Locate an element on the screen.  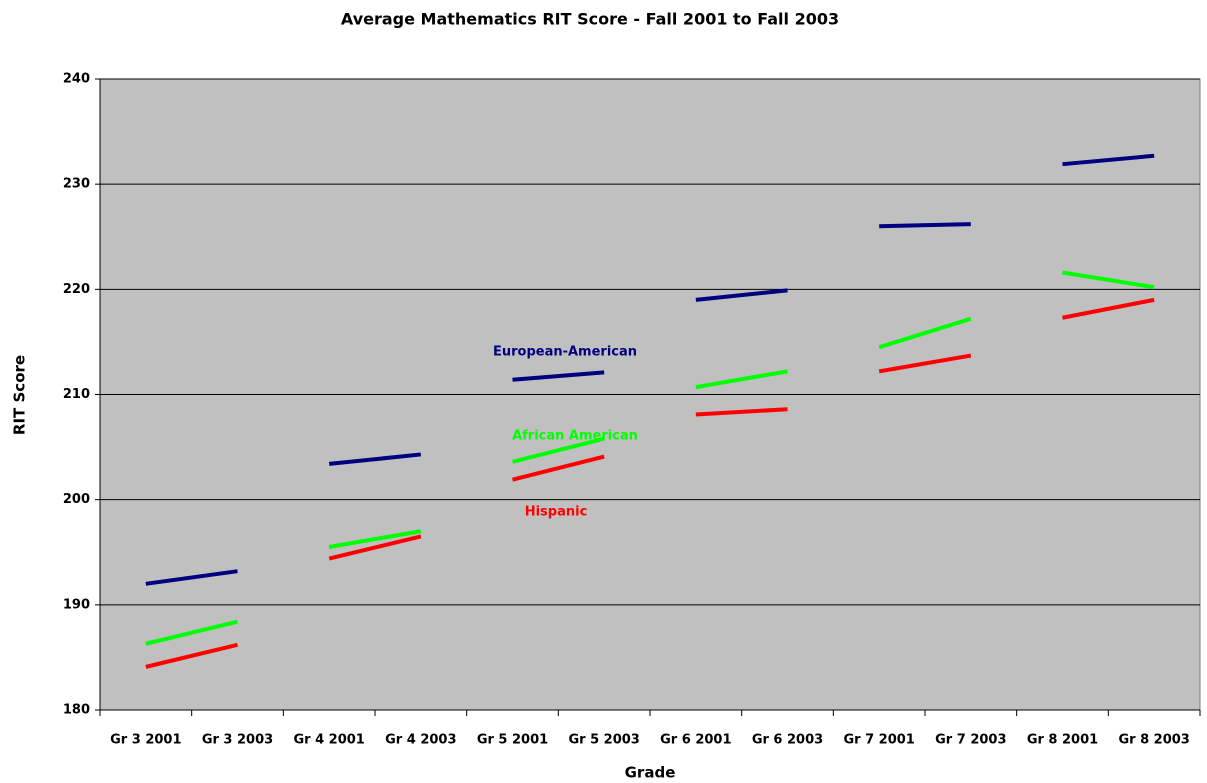
x-tick-label: Gr 4 2003 is located at coordinates (420, 740).